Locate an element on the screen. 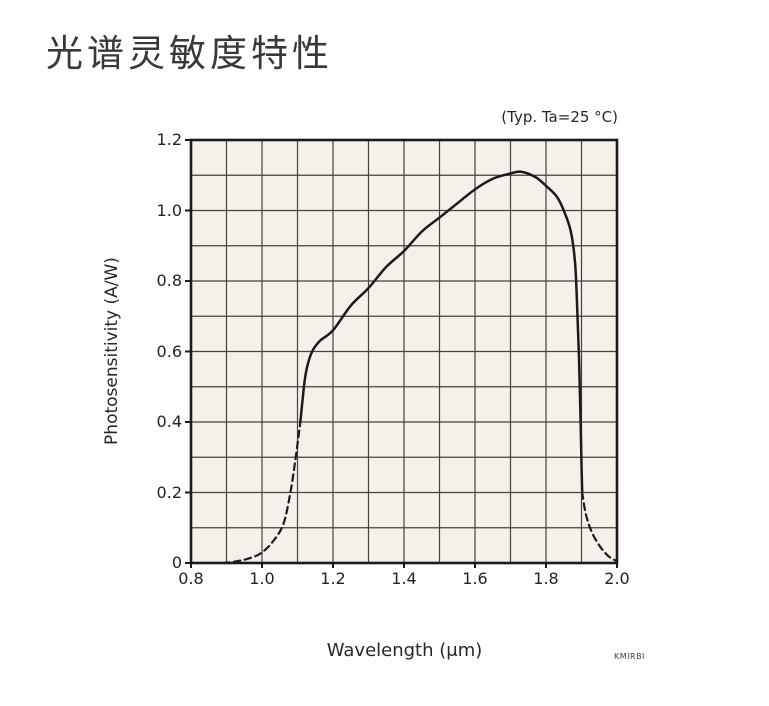  x-tick-label: 1.8 is located at coordinates (546, 578).